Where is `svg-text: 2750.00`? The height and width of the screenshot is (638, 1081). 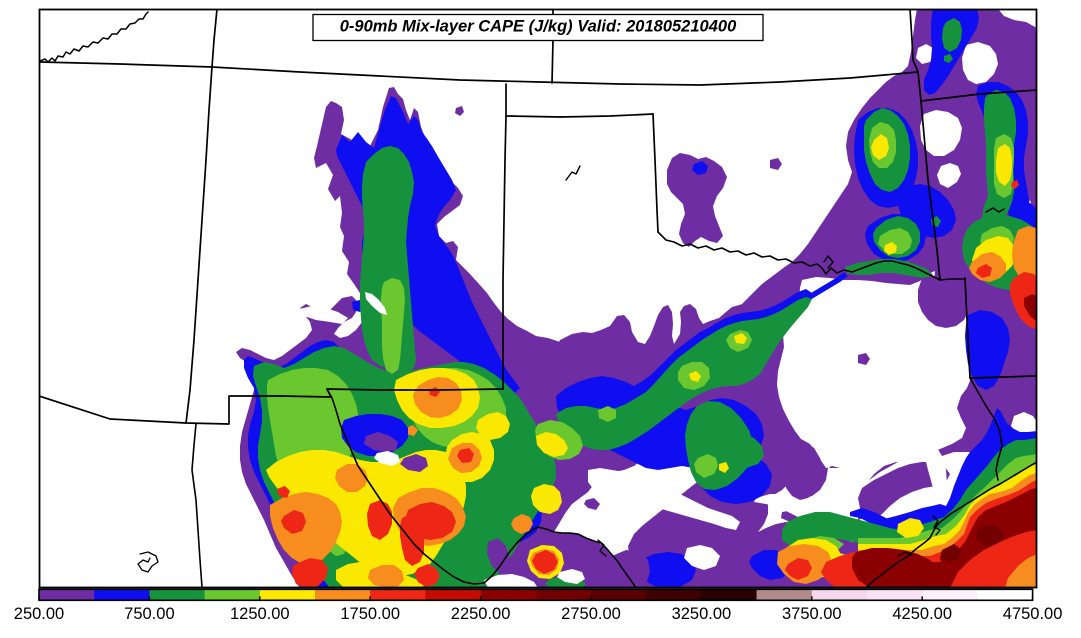 svg-text: 2750.00 is located at coordinates (591, 614).